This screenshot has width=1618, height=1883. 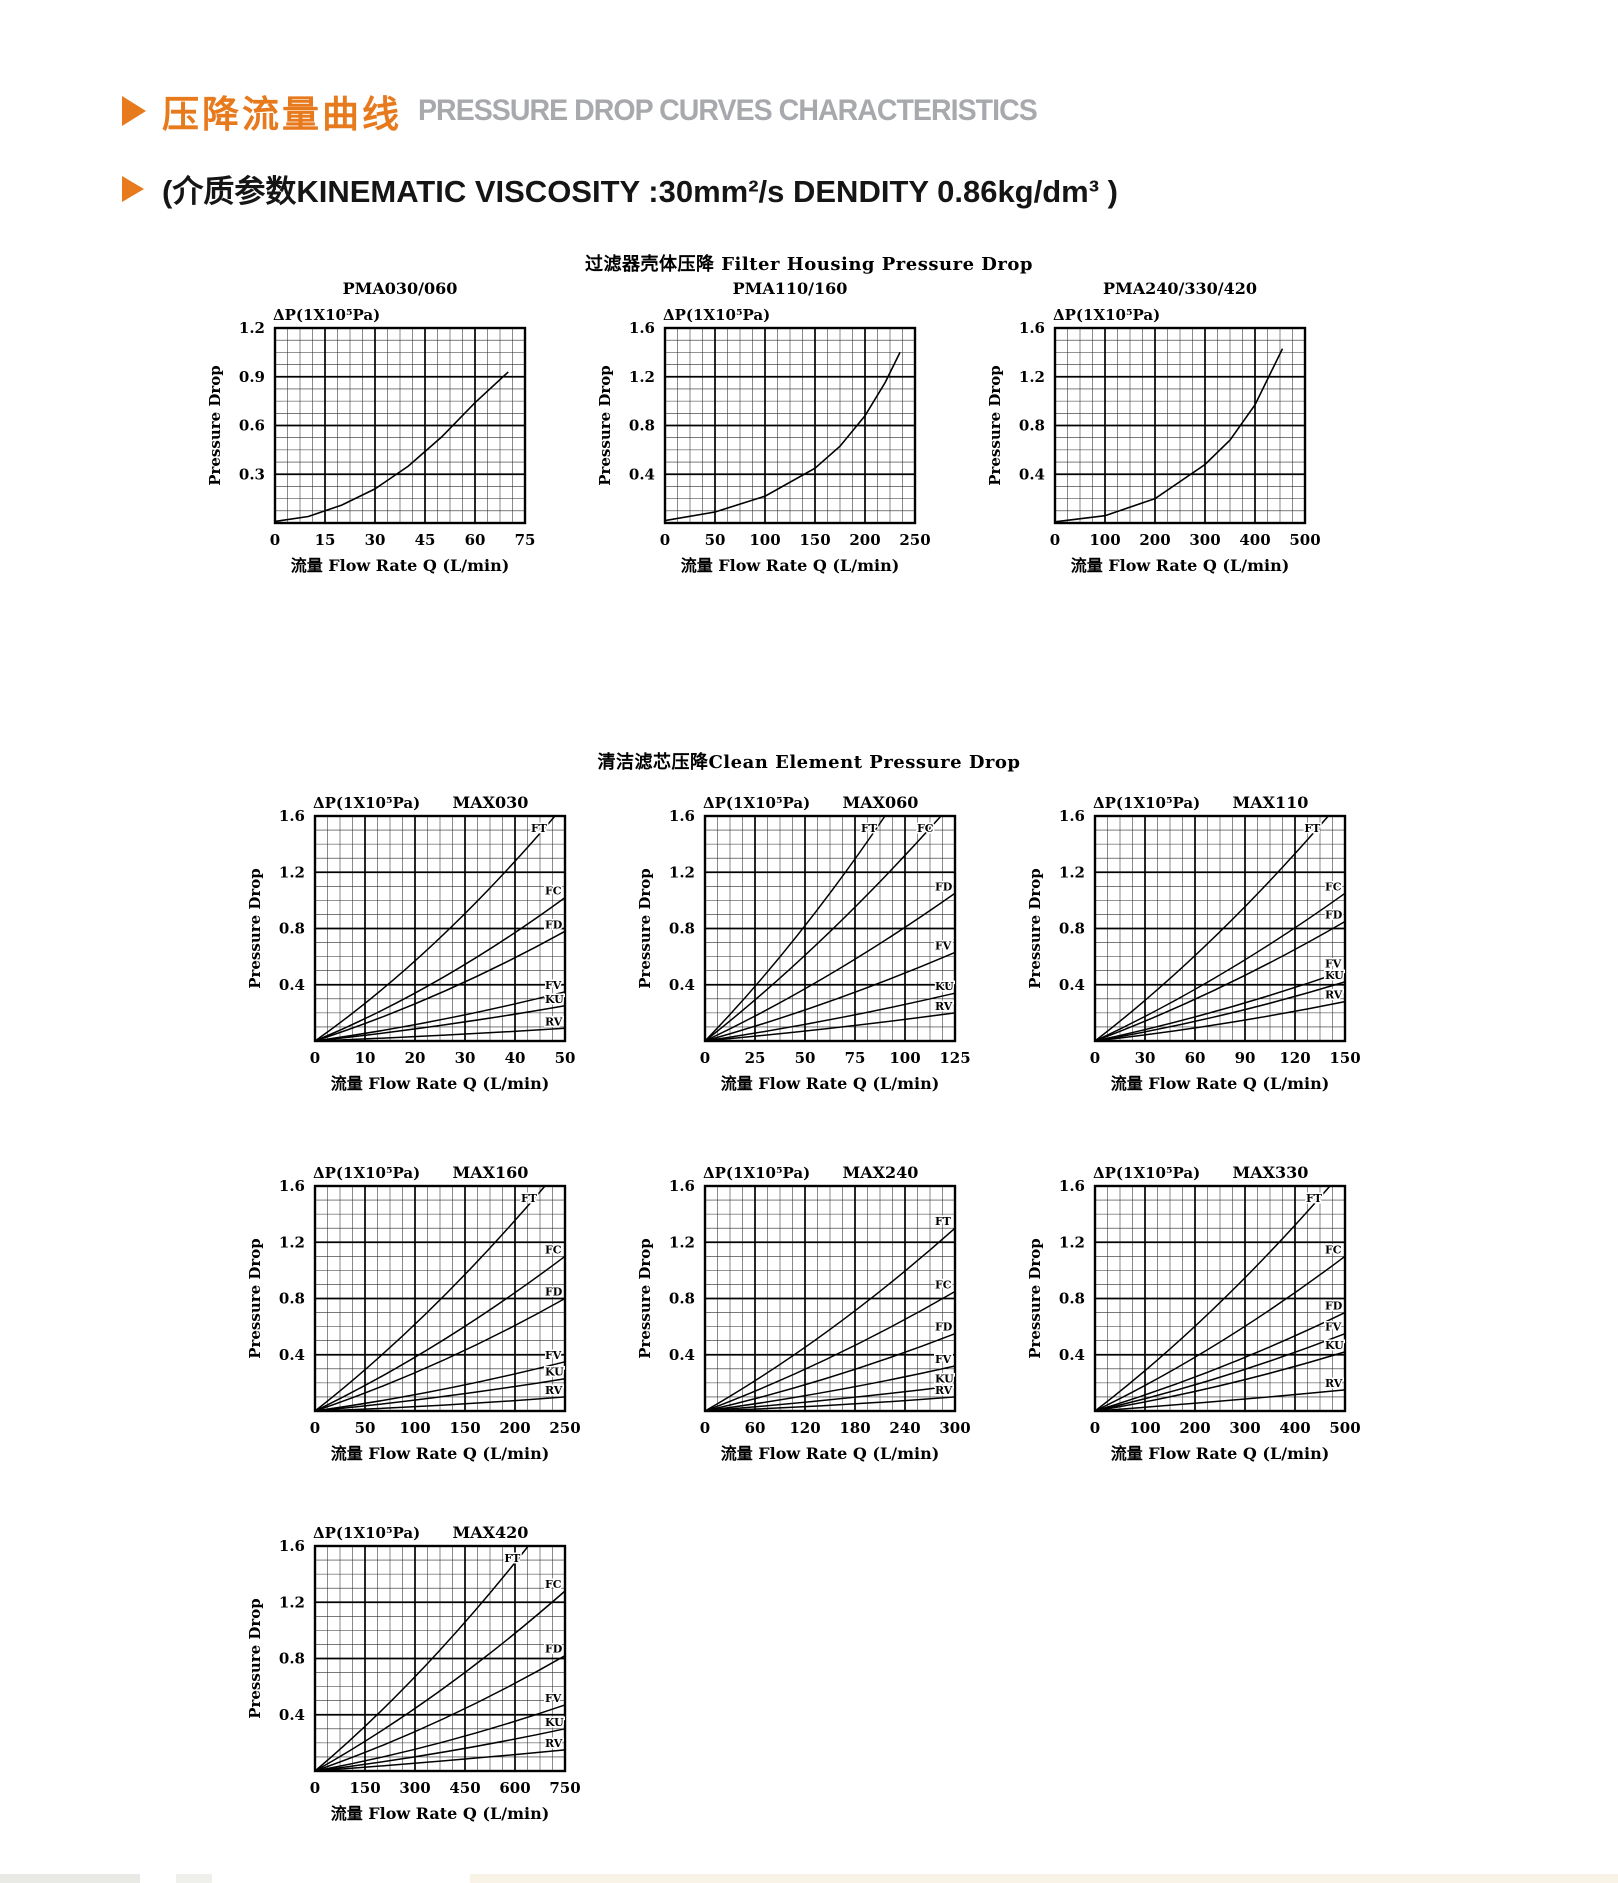 What do you see at coordinates (881, 1172) in the screenshot?
I see `chart-title: MAX240` at bounding box center [881, 1172].